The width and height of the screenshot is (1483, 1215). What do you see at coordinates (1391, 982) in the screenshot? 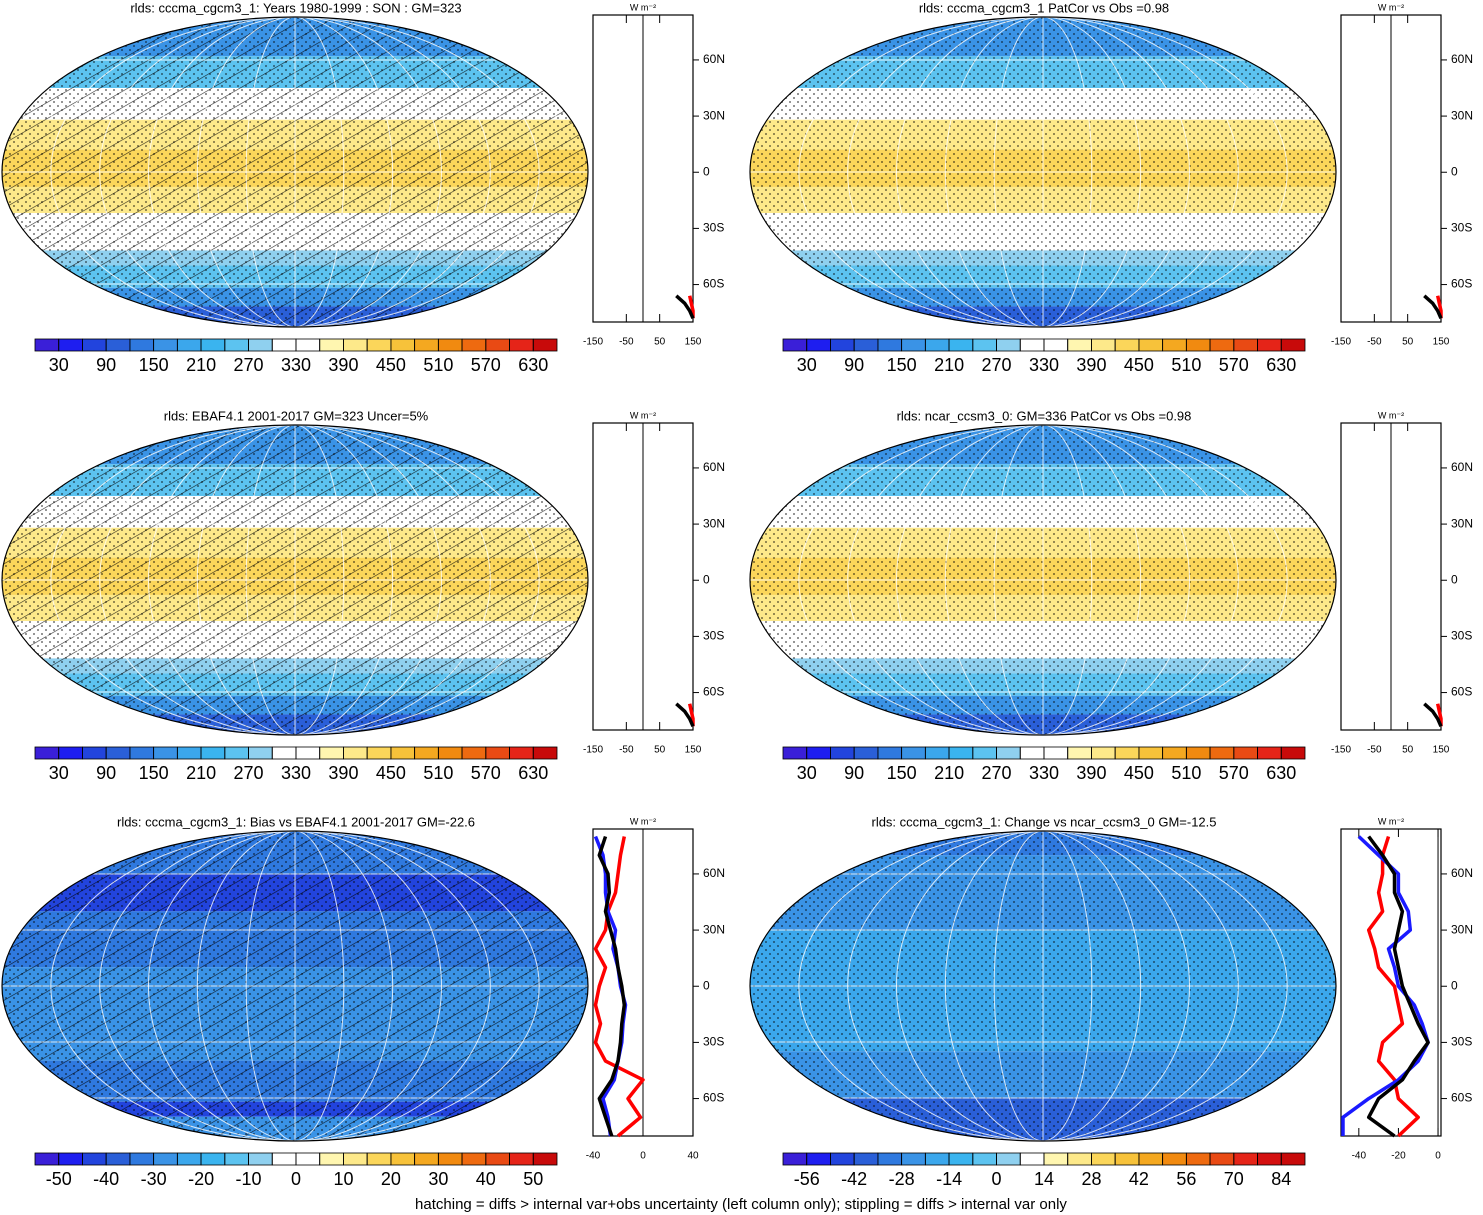
I see `zonal-frame` at bounding box center [1391, 982].